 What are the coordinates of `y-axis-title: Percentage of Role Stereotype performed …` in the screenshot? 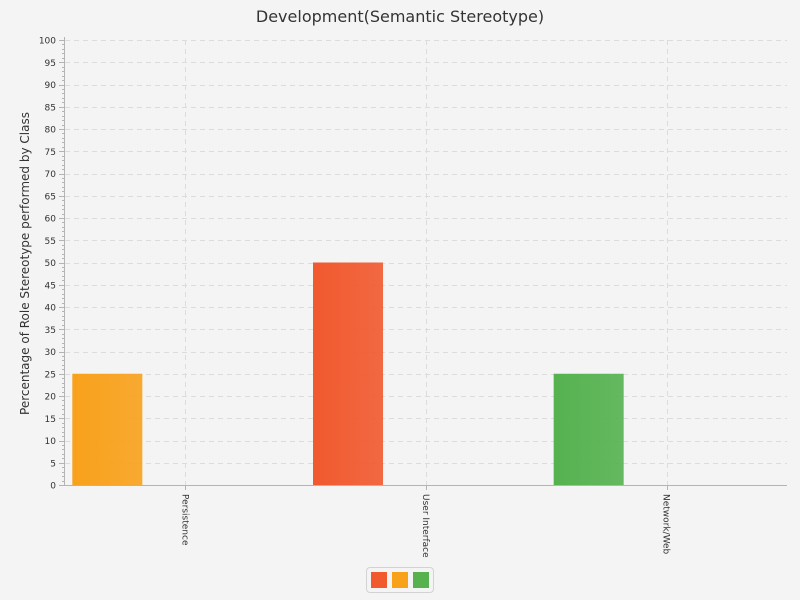 It's located at (25, 263).